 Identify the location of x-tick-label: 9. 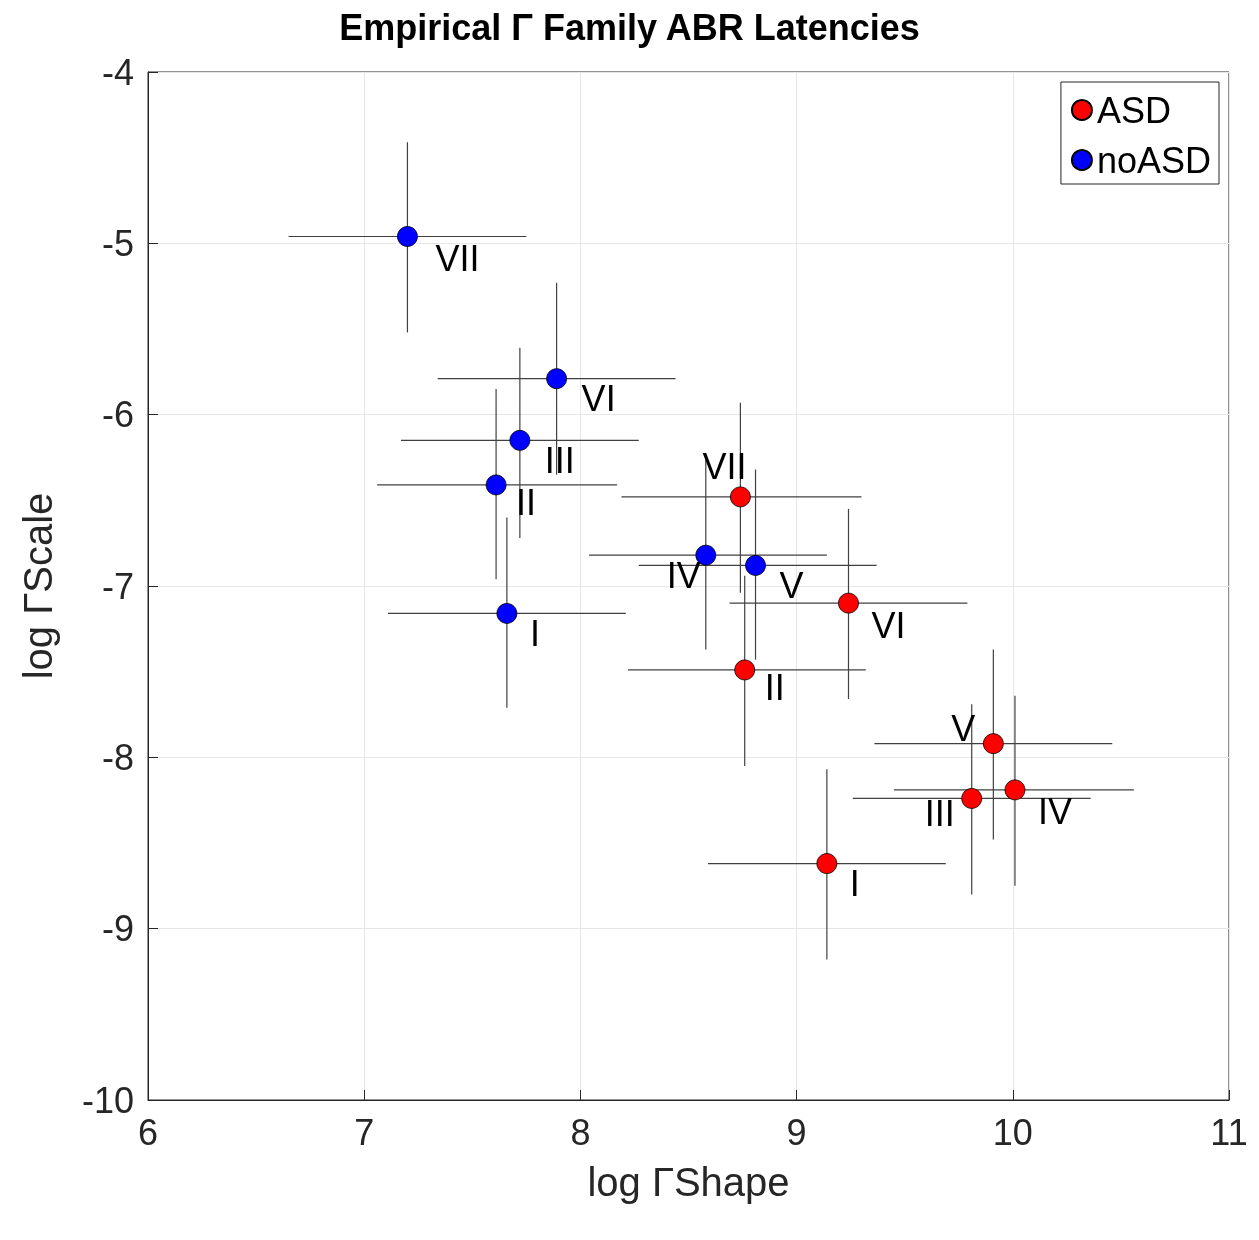
(796, 1132).